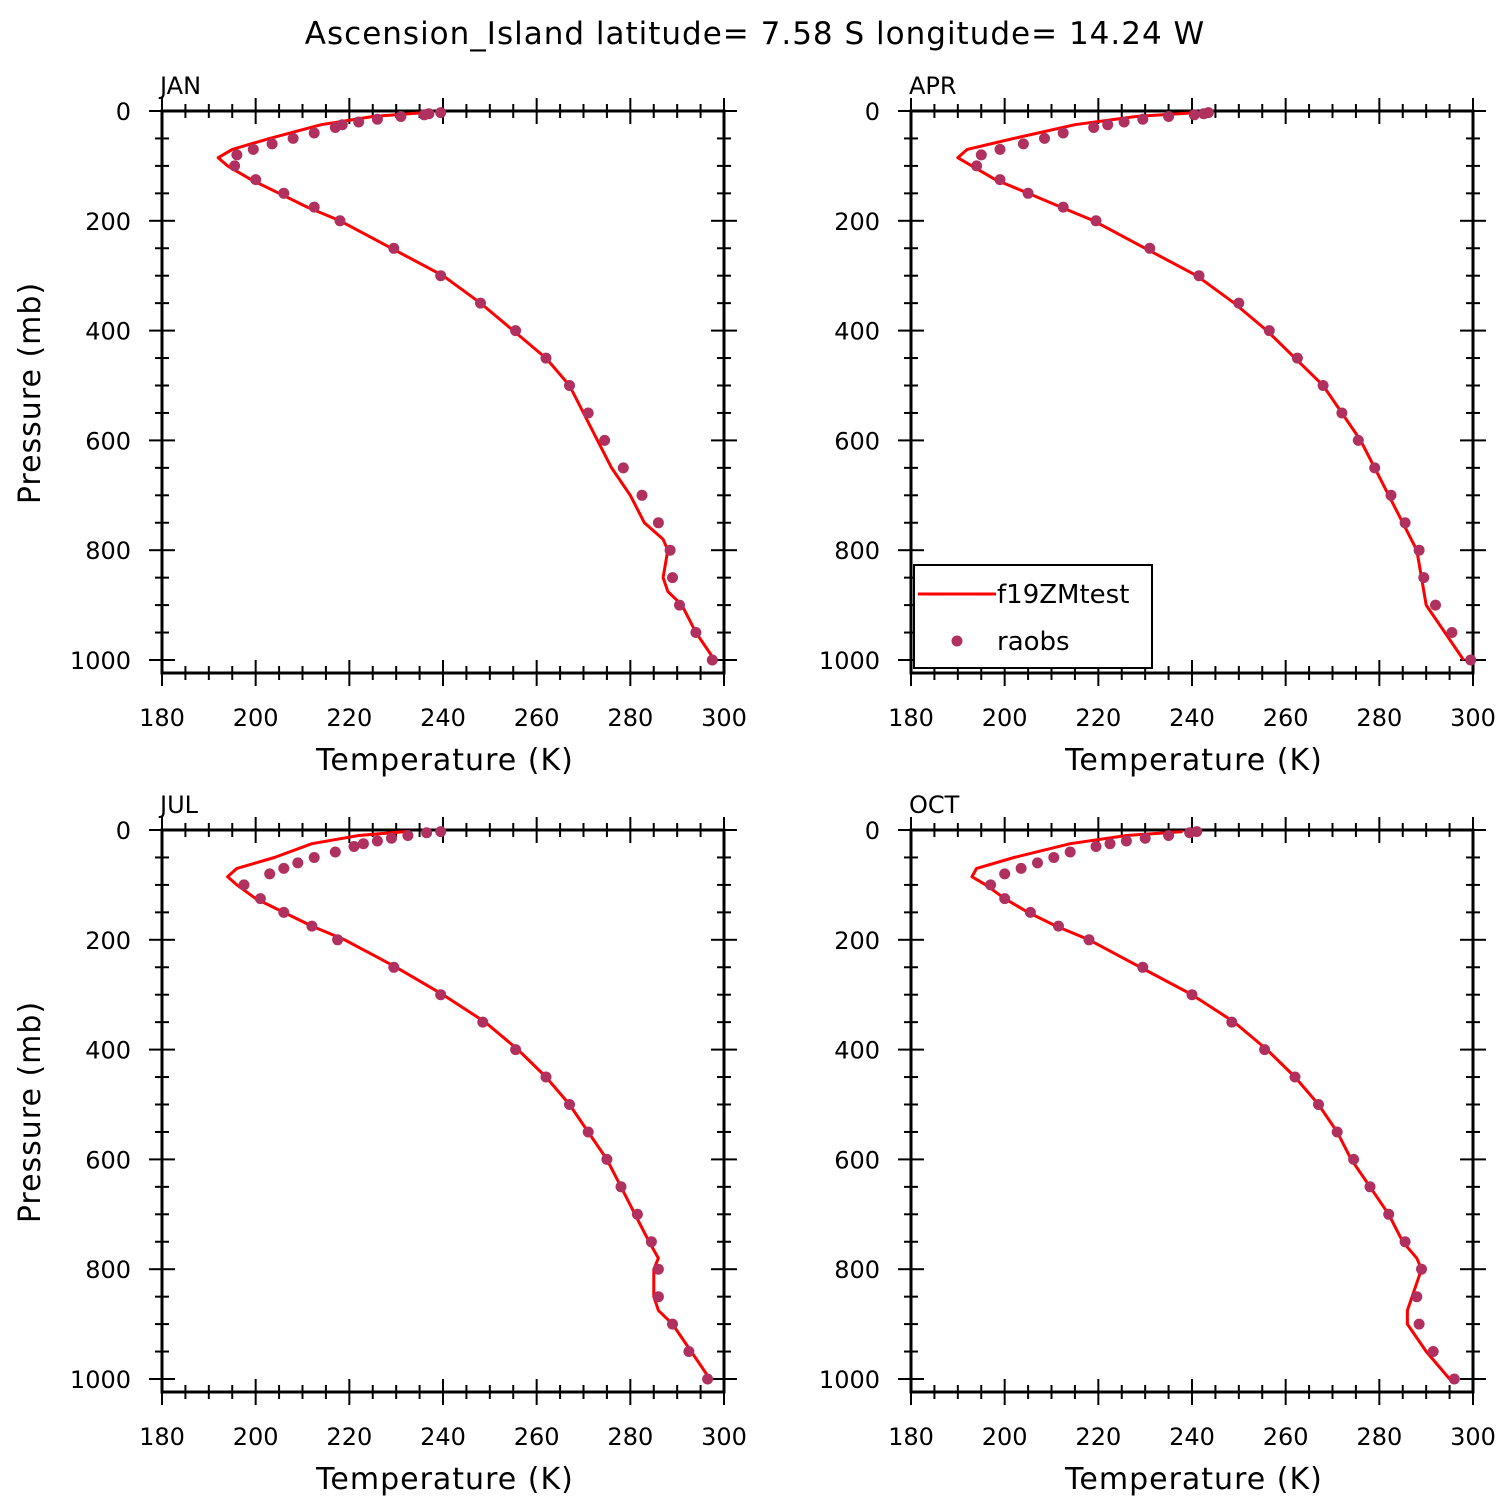  I want to click on panel-label: JAN, so click(179, 86).